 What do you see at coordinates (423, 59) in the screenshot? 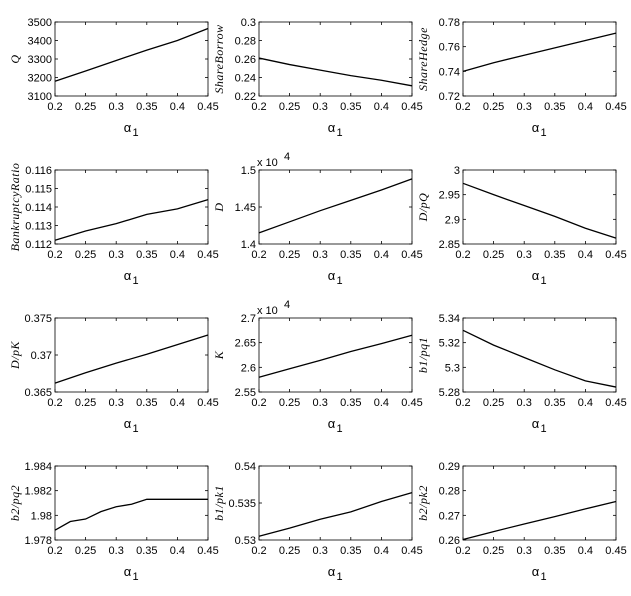
I see `y-axis-label: ShareHedge` at bounding box center [423, 59].